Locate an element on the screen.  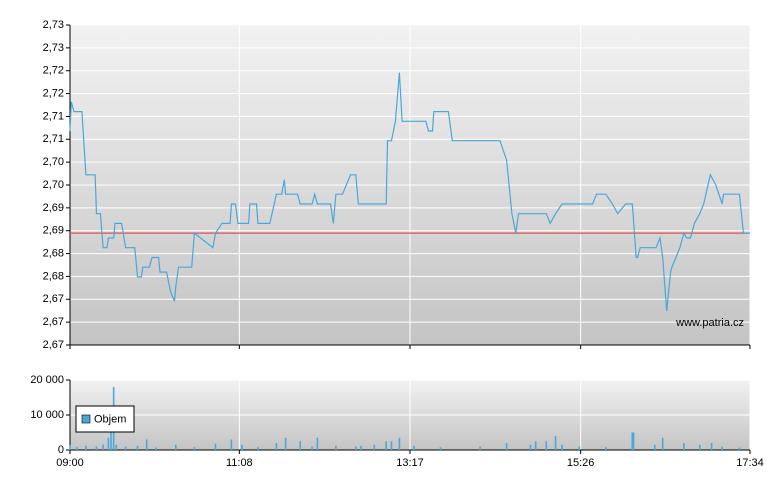
watermark: www.patria.cz is located at coordinates (709, 323).